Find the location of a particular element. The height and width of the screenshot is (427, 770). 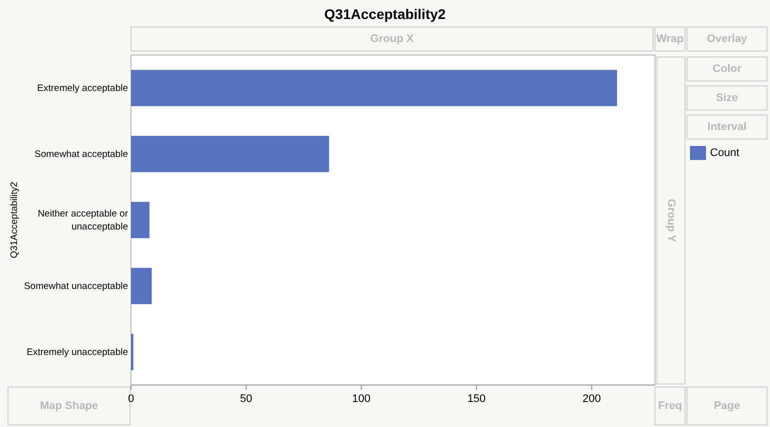

legend-label: Count is located at coordinates (725, 153).